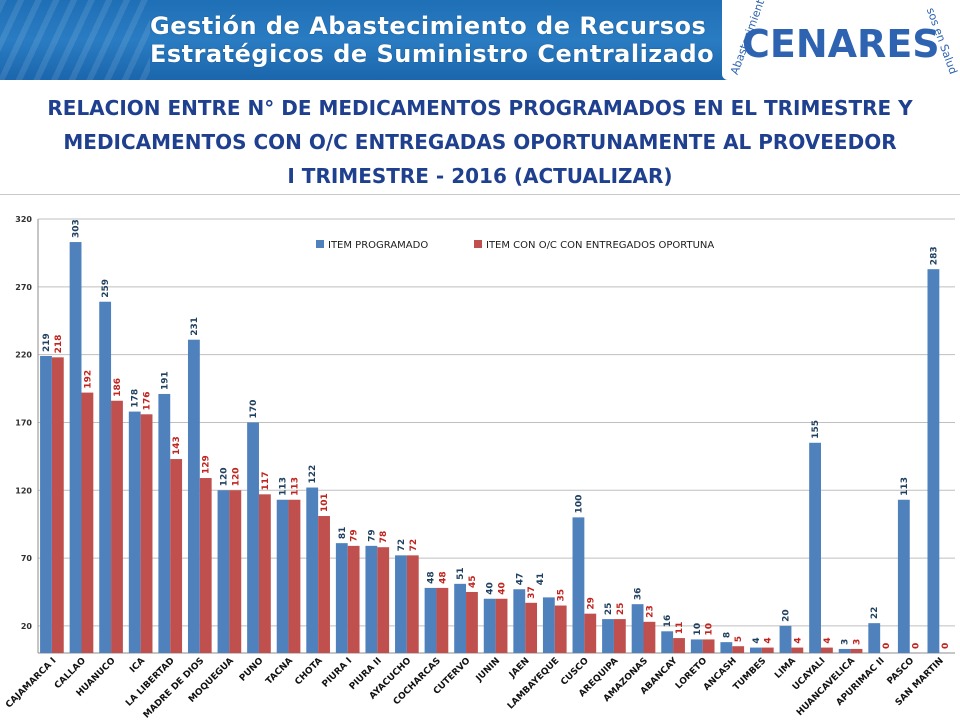 This screenshot has width=960, height=721. Describe the element at coordinates (650, 611) in the screenshot. I see `data-label-entregados-20: 23` at that location.